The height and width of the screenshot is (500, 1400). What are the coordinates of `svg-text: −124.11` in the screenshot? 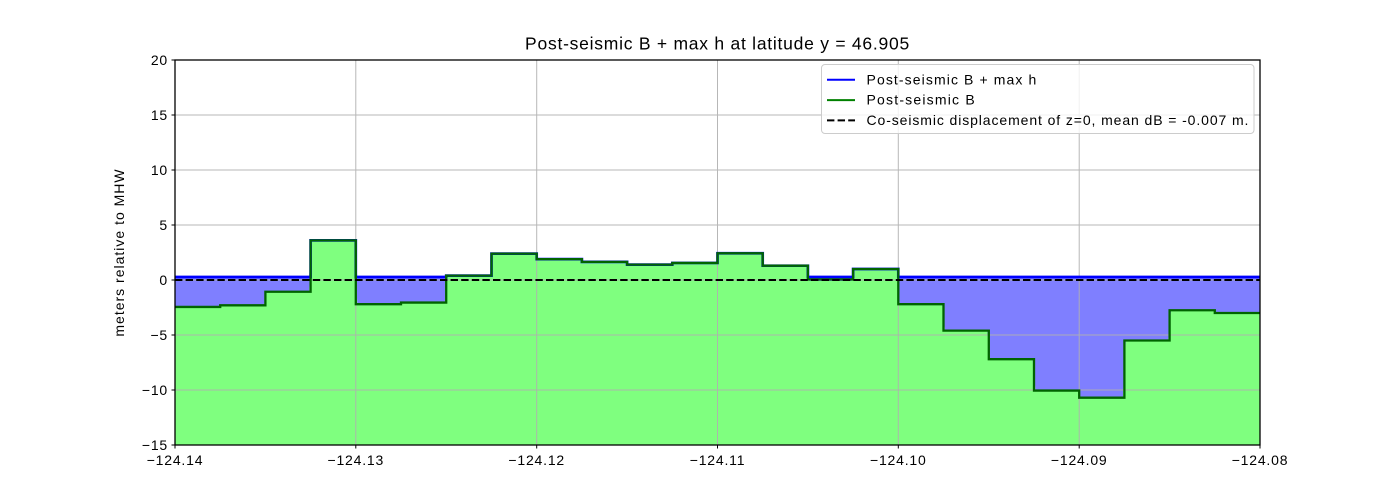 It's located at (718, 460).